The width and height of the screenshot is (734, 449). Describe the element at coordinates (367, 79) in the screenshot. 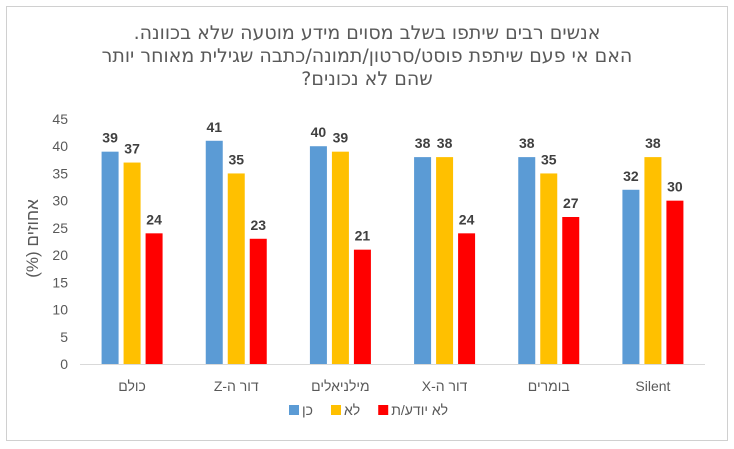

I see `chart-title-line-3: שהם לא נכונים?` at that location.